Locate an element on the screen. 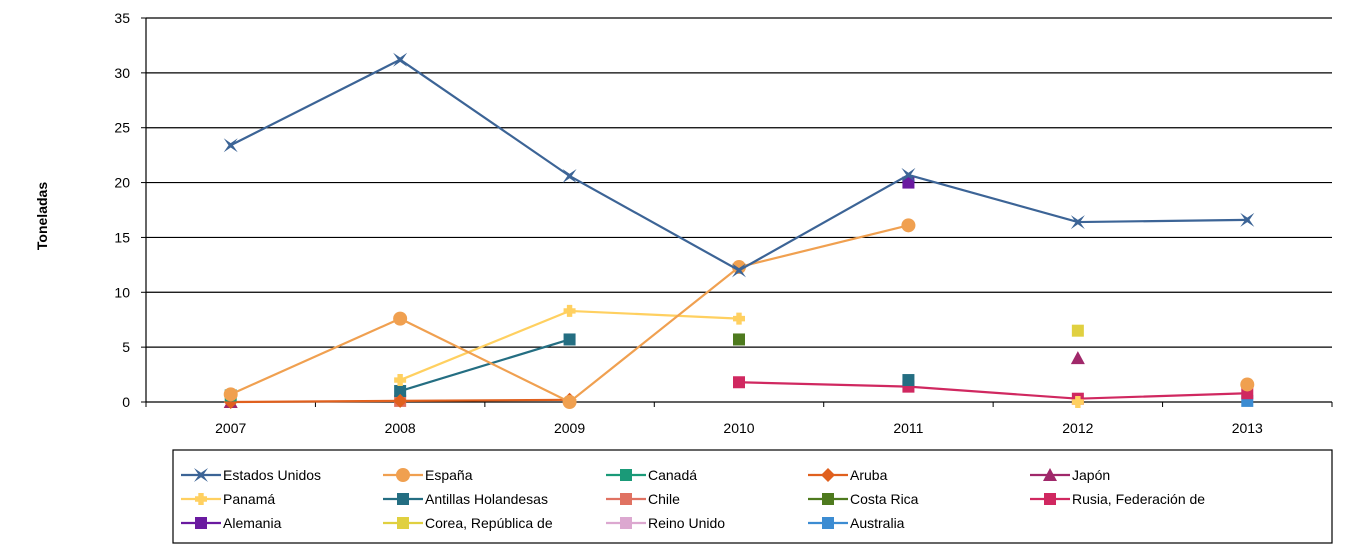 This screenshot has height=551, width=1348. x-tick-label: 2013 is located at coordinates (1247, 428).